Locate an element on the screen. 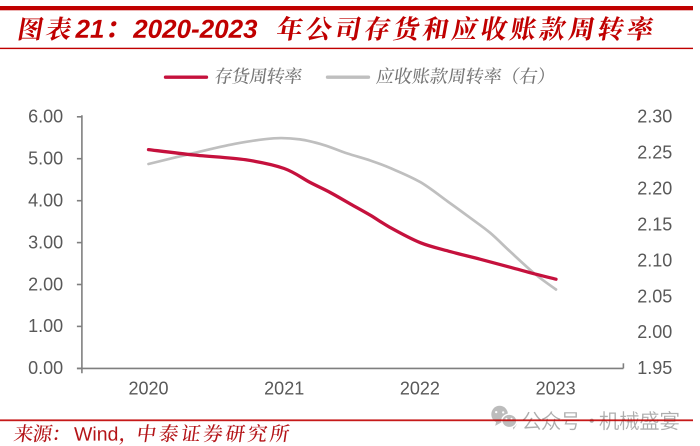  svg-text: 2023 is located at coordinates (556, 388).